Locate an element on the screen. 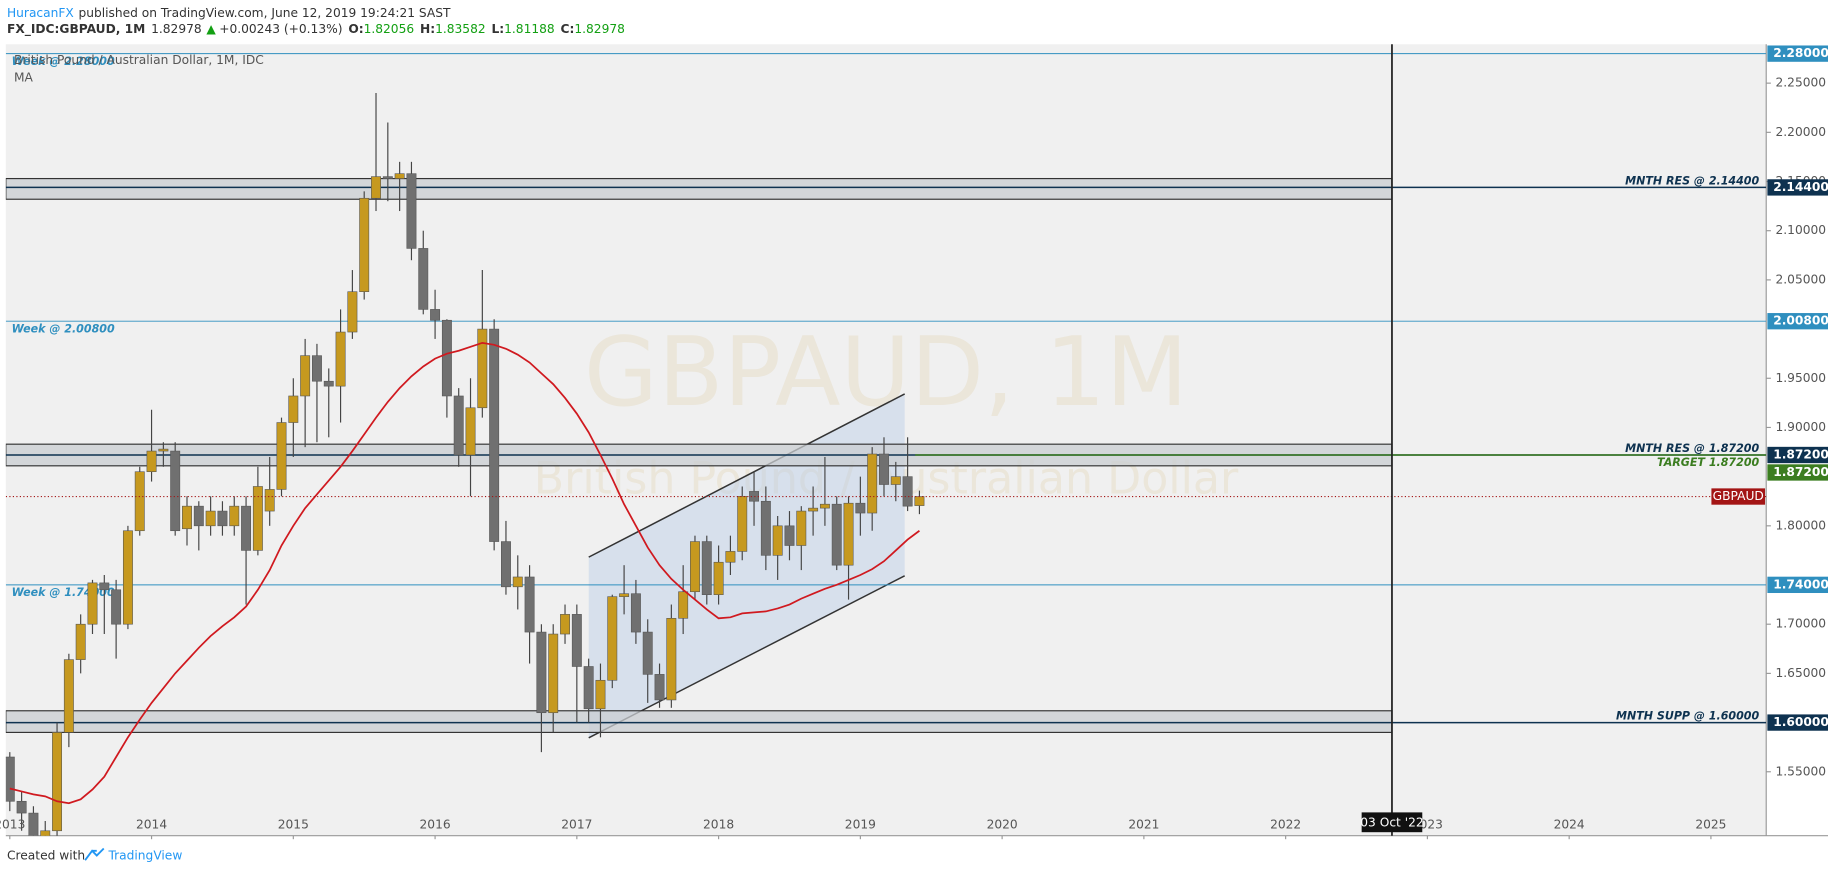 The width and height of the screenshot is (1828, 873). y-tick-label: 2.20000 is located at coordinates (1801, 132).